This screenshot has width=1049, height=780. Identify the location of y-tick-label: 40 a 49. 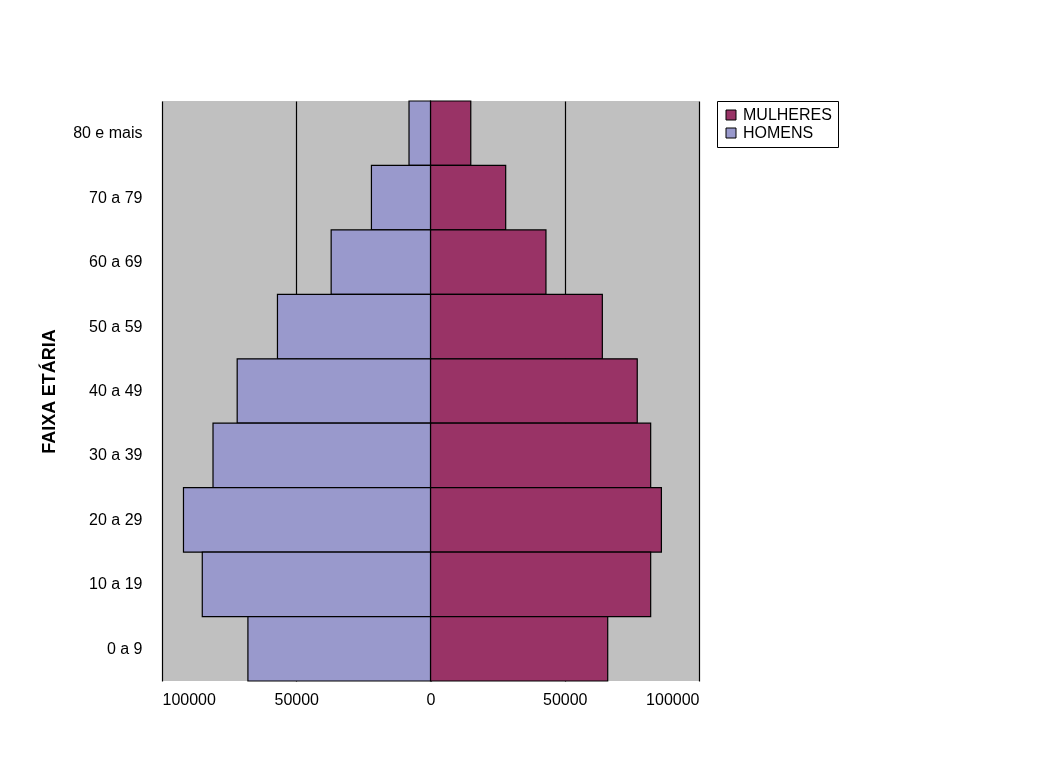
(116, 390).